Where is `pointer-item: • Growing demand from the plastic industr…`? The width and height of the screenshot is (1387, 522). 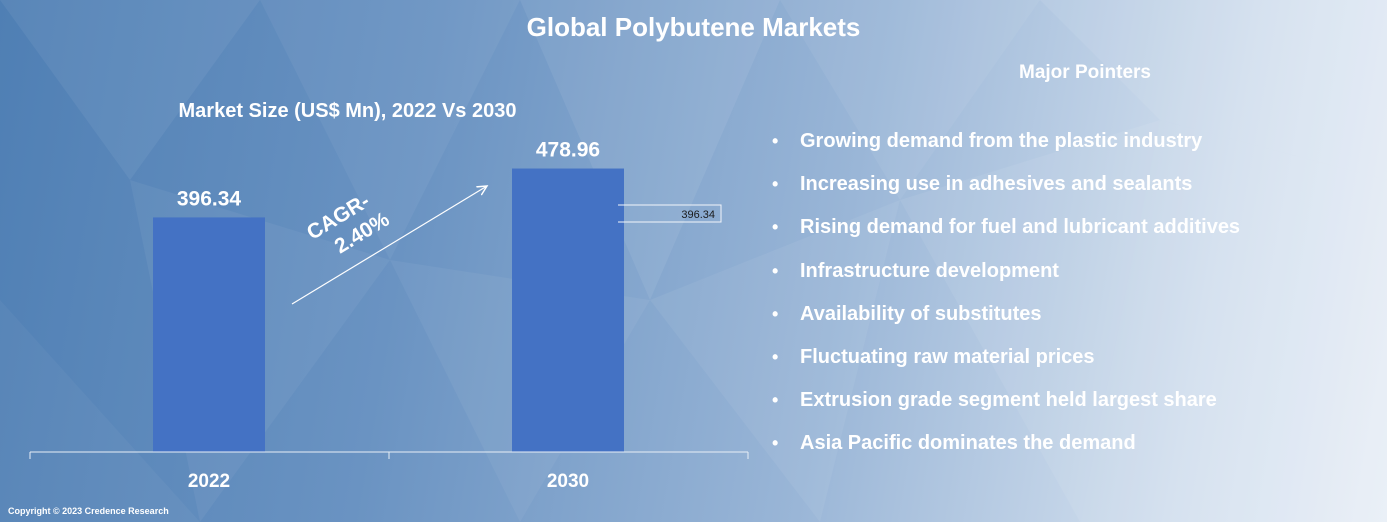
pointer-item: • Growing demand from the plastic industr… is located at coordinates (1005, 147).